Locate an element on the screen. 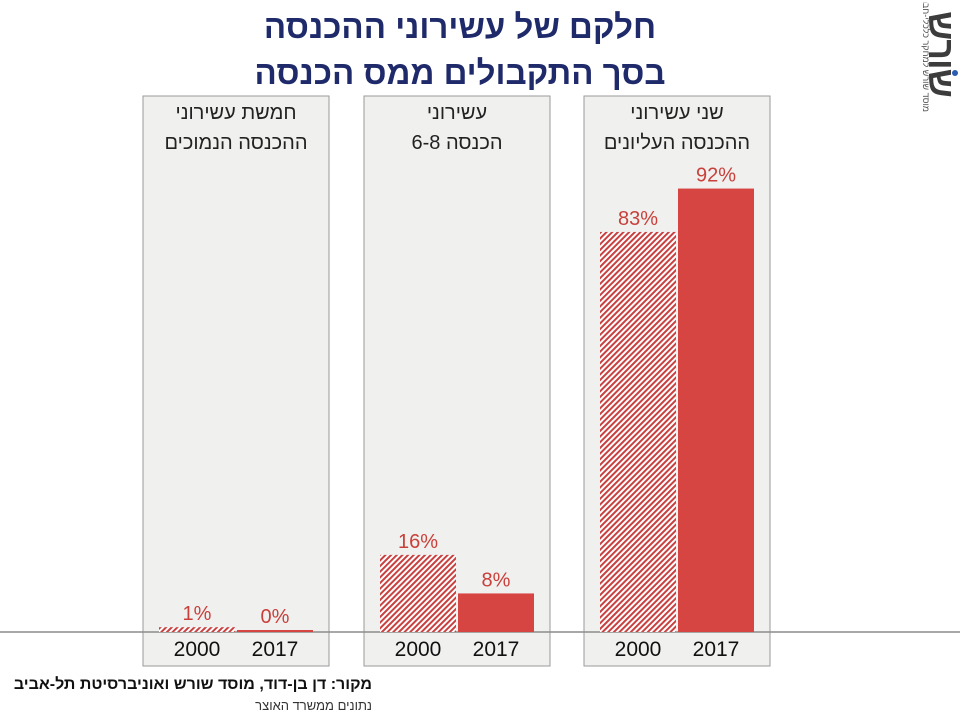  panel-label-bottom-five: חמשת עשירוני ההכנסה הנמוכים is located at coordinates (236, 128).